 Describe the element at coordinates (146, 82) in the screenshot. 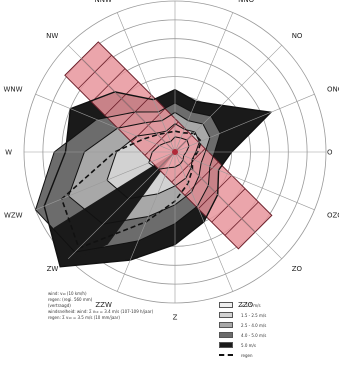

I see `spoke-NNW` at that location.